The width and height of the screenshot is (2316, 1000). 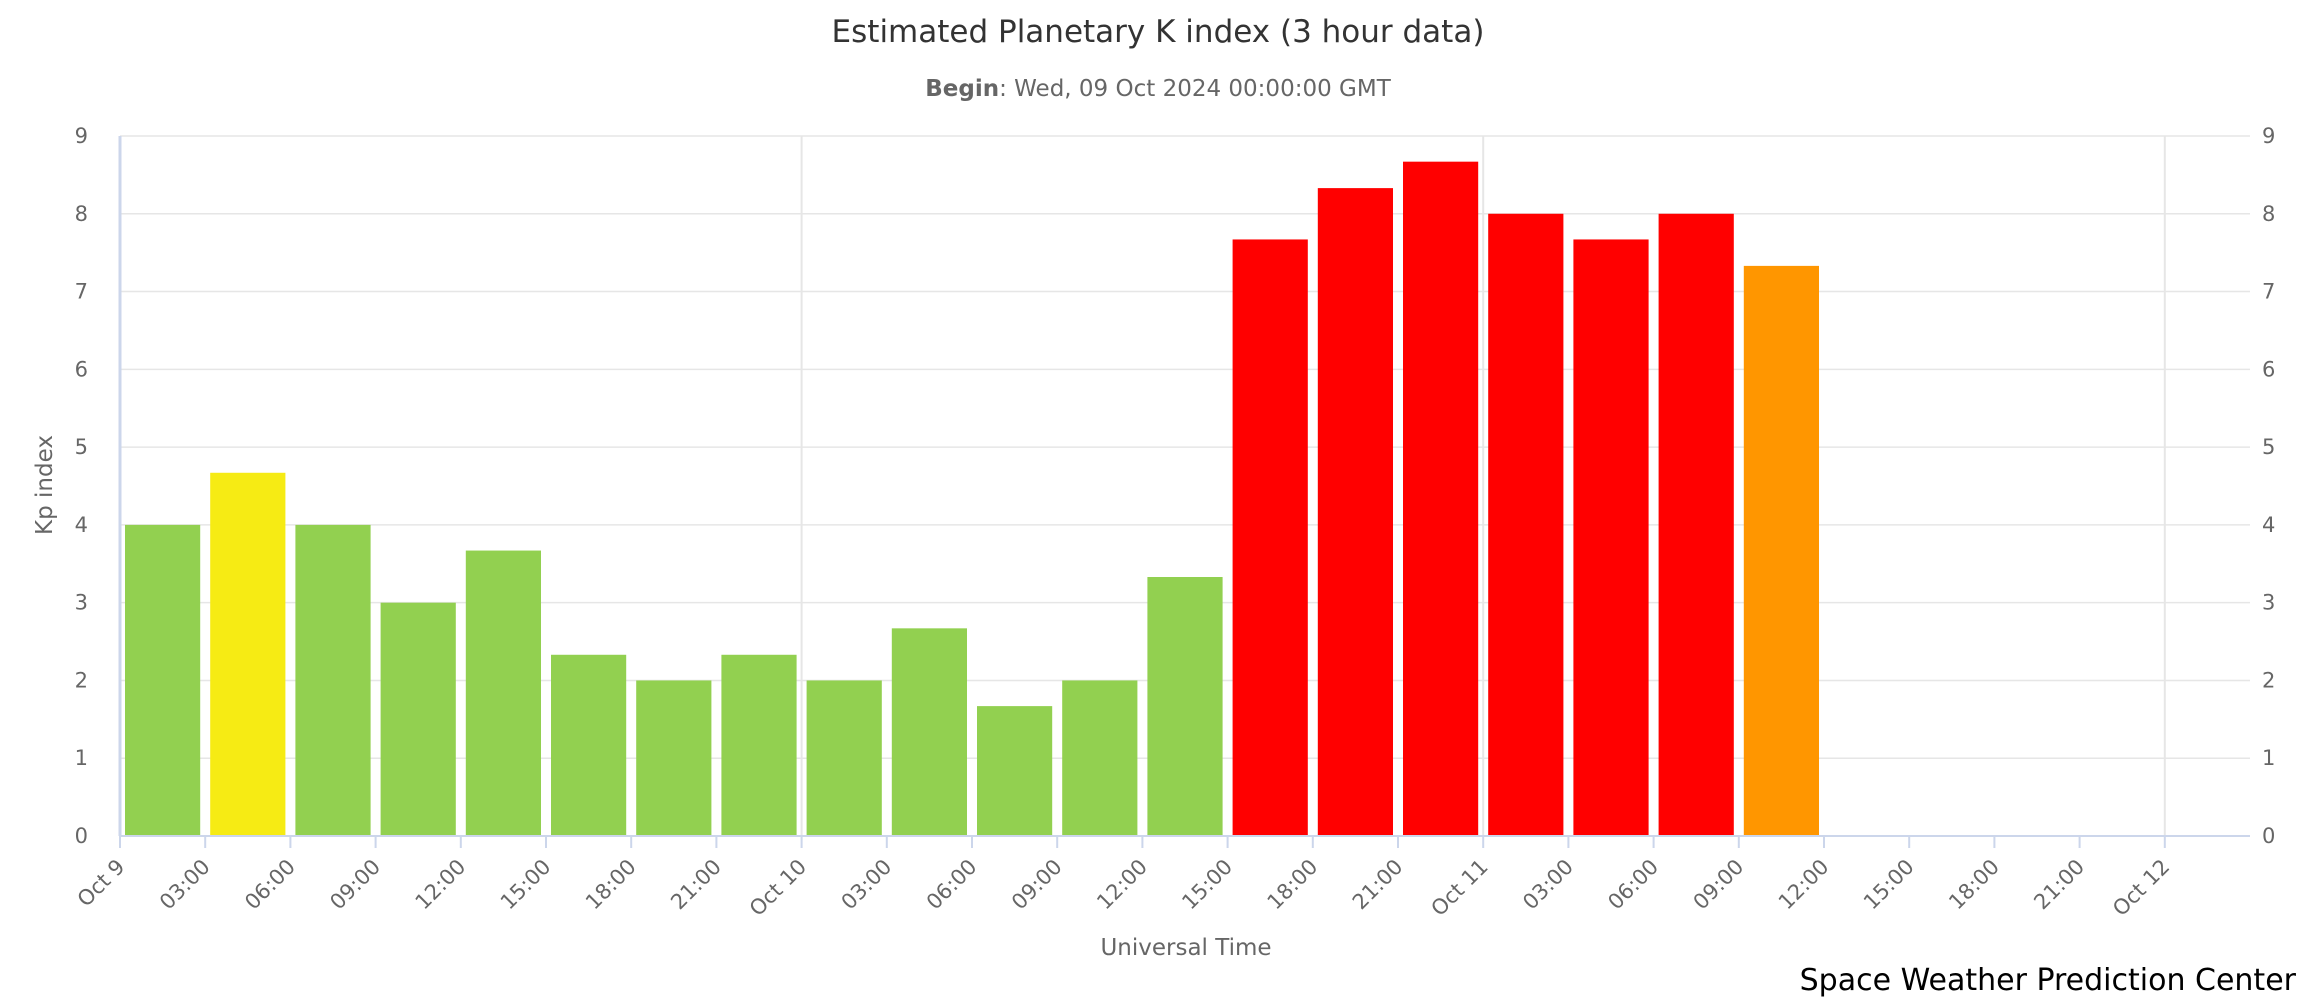 What do you see at coordinates (81, 214) in the screenshot?
I see `y-tick-label-left: 8` at bounding box center [81, 214].